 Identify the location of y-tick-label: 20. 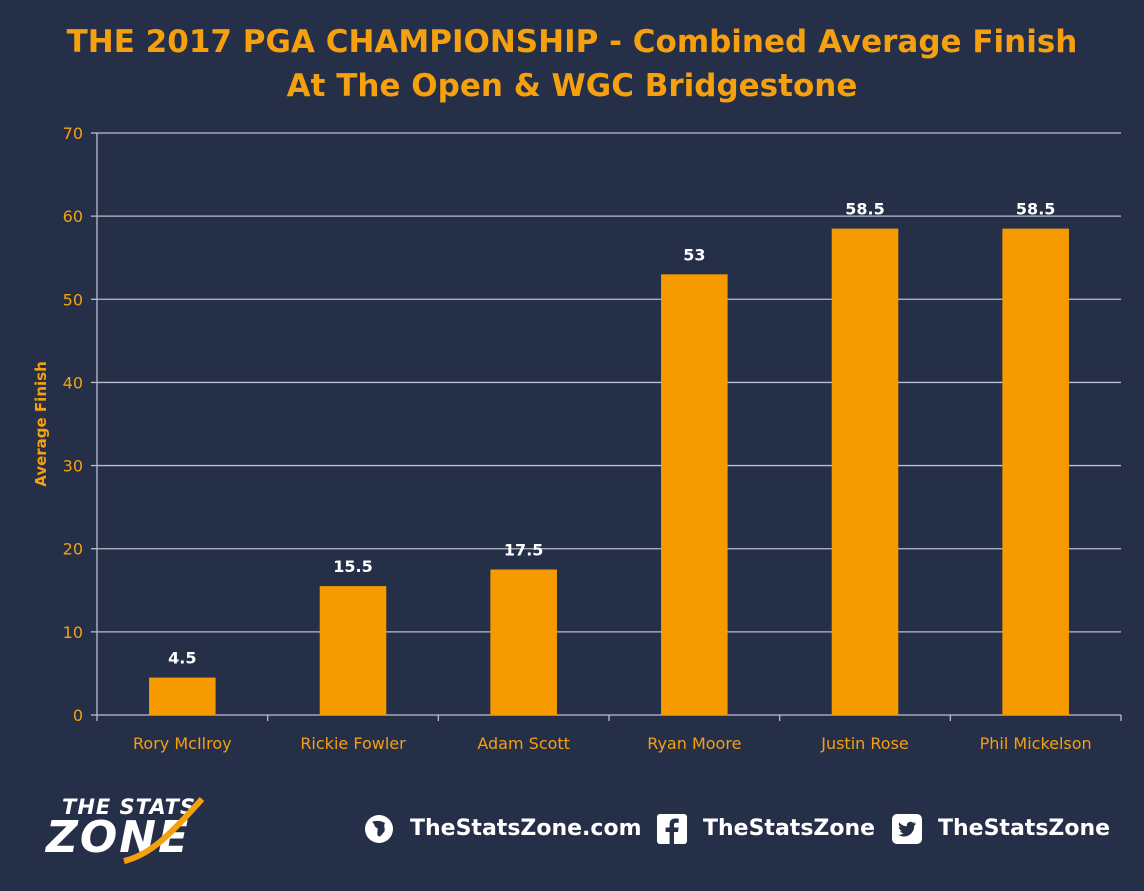
(73, 549).